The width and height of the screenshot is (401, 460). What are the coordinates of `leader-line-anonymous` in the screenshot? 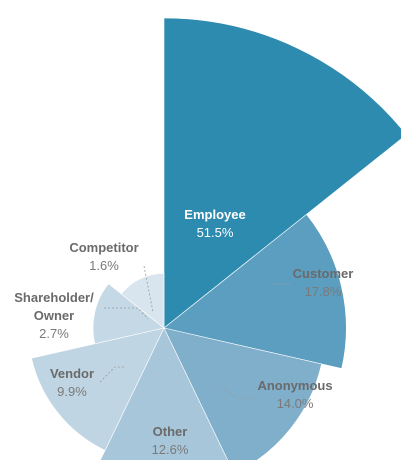 It's located at (236, 391).